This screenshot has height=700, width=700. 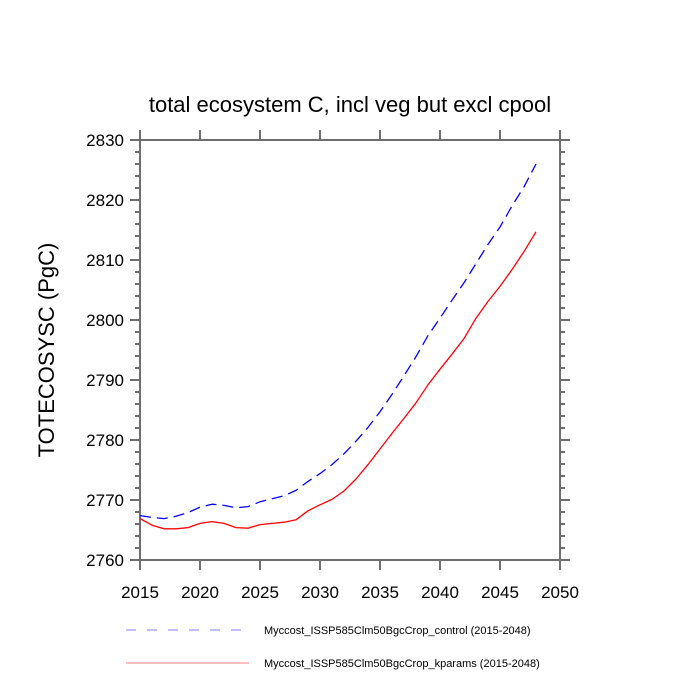 I want to click on x-tick-label: 2020, so click(x=200, y=592).